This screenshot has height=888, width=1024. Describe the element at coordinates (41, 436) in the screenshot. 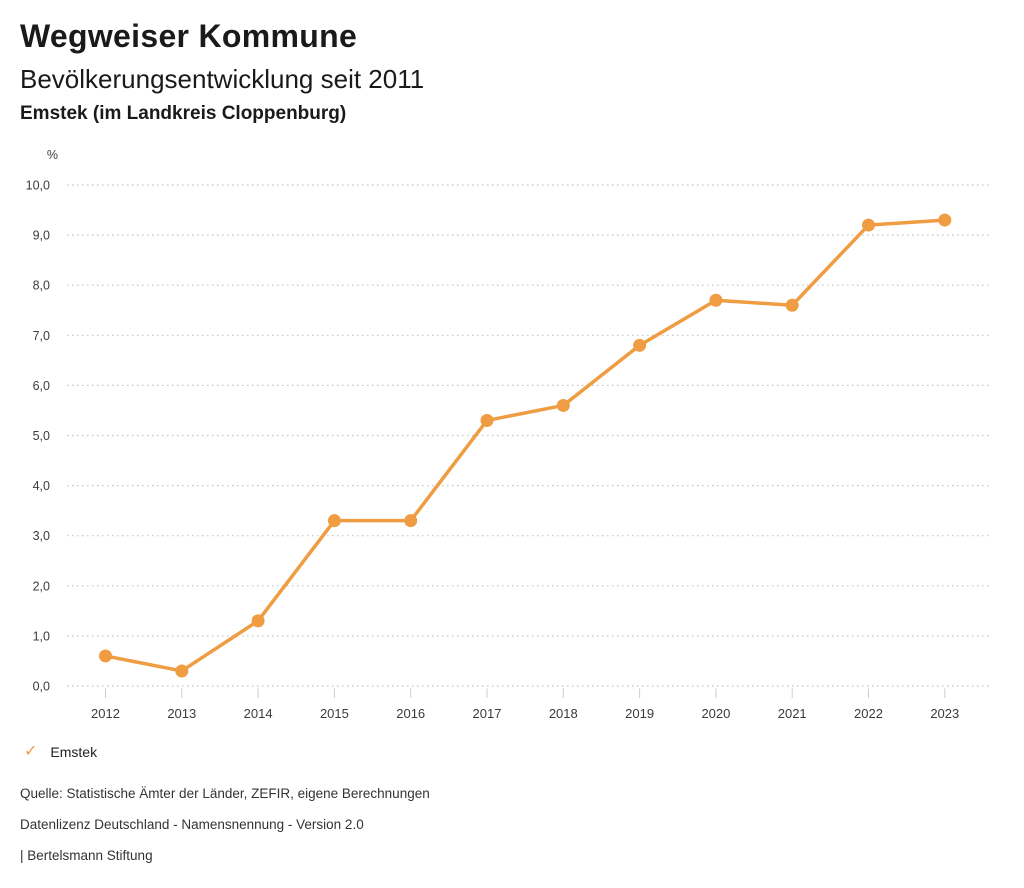

I see `y-tick-label: 5,0` at that location.